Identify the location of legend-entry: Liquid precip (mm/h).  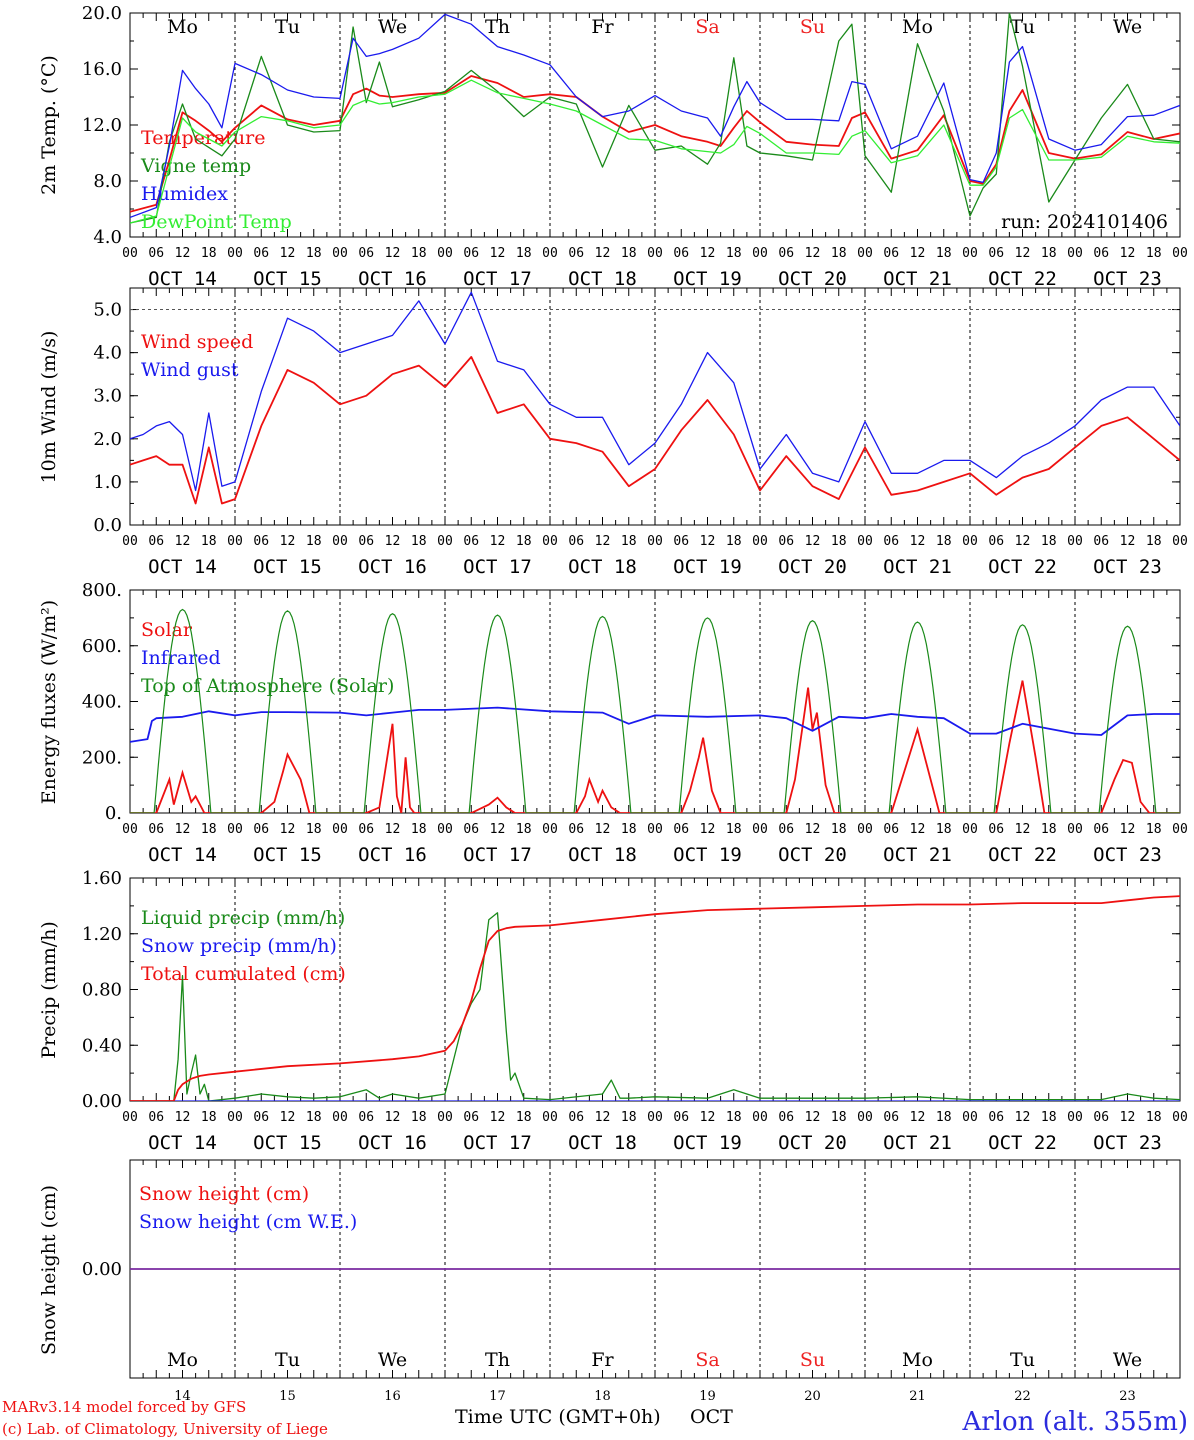
(243, 918).